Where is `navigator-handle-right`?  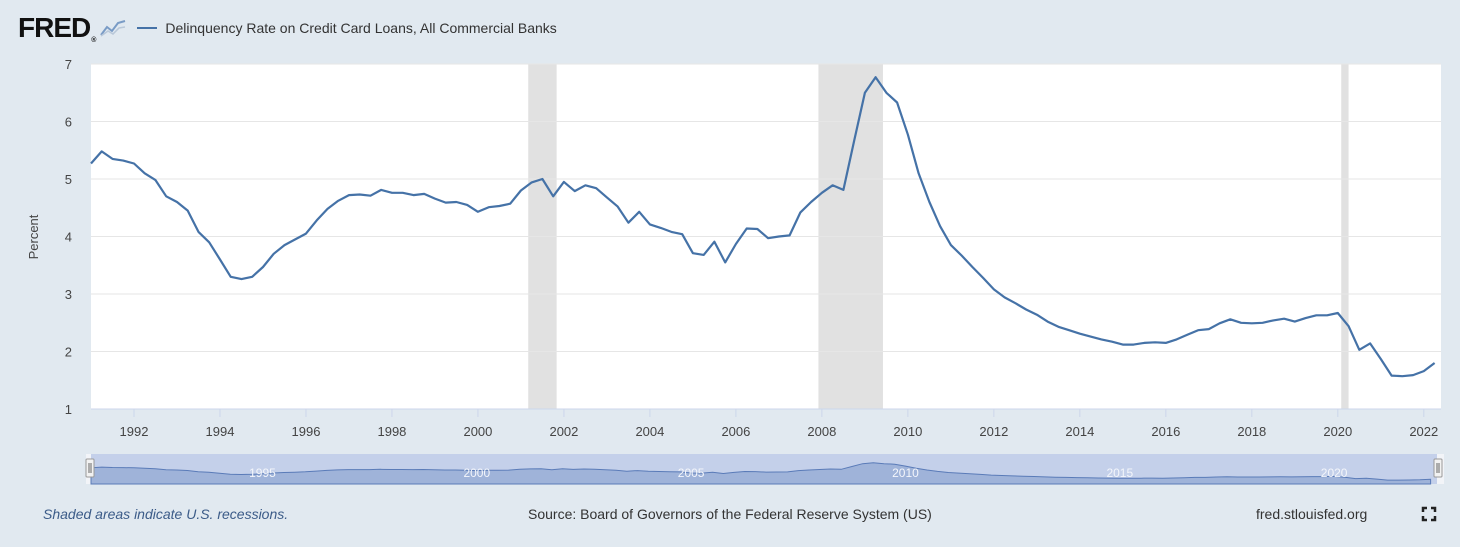 navigator-handle-right is located at coordinates (1438, 468).